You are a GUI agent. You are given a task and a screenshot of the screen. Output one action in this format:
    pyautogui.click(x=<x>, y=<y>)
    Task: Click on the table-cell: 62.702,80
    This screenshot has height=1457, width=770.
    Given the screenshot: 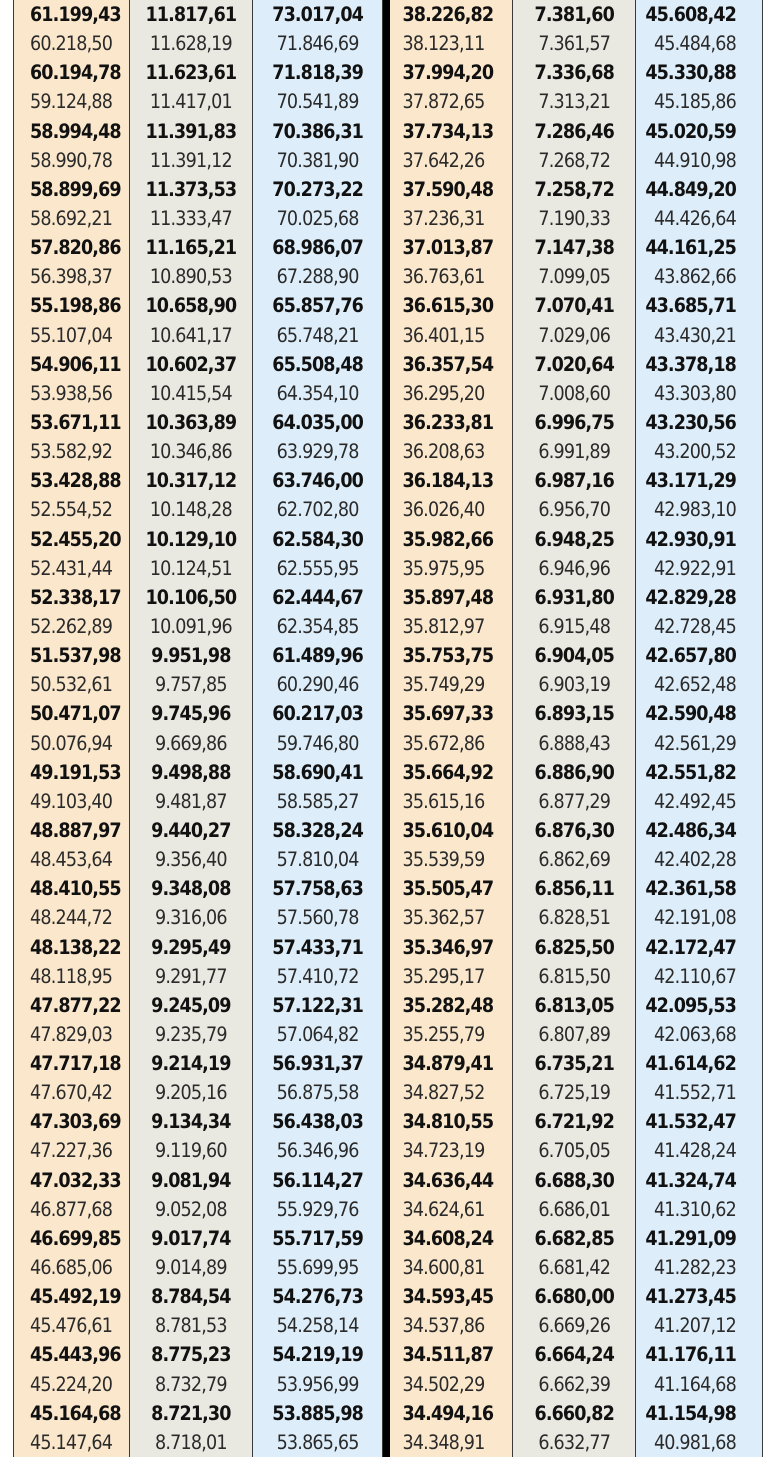 What is the action you would take?
    pyautogui.click(x=318, y=510)
    